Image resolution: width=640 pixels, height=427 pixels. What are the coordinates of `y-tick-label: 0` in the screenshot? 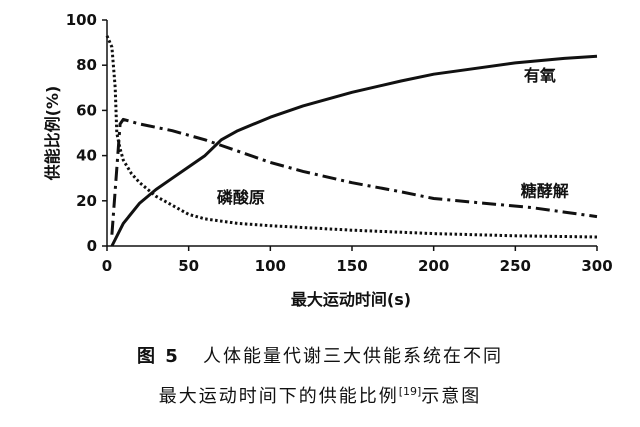 It's located at (92, 246).